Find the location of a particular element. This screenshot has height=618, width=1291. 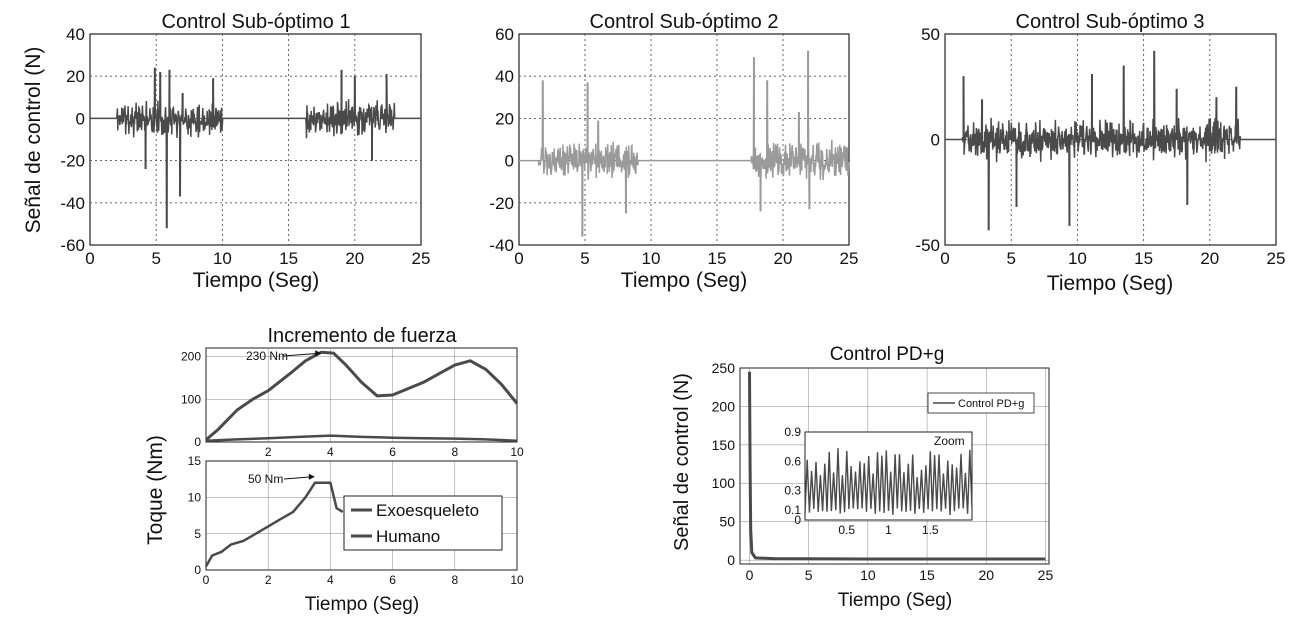

tick-labels: 0 5 10 15 20 25 -40 -20 0 20 40 60 is located at coordinates (673, 146).